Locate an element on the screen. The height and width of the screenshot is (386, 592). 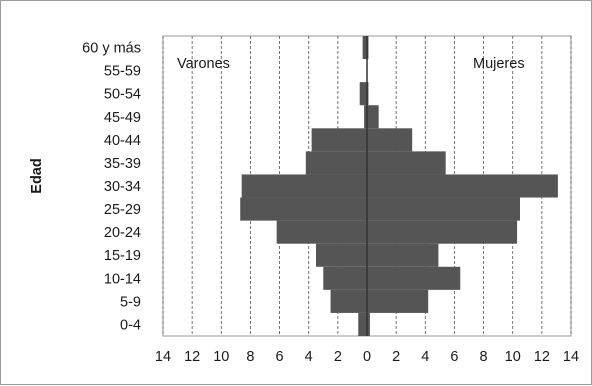
annotation-varones: Varones is located at coordinates (203, 64).